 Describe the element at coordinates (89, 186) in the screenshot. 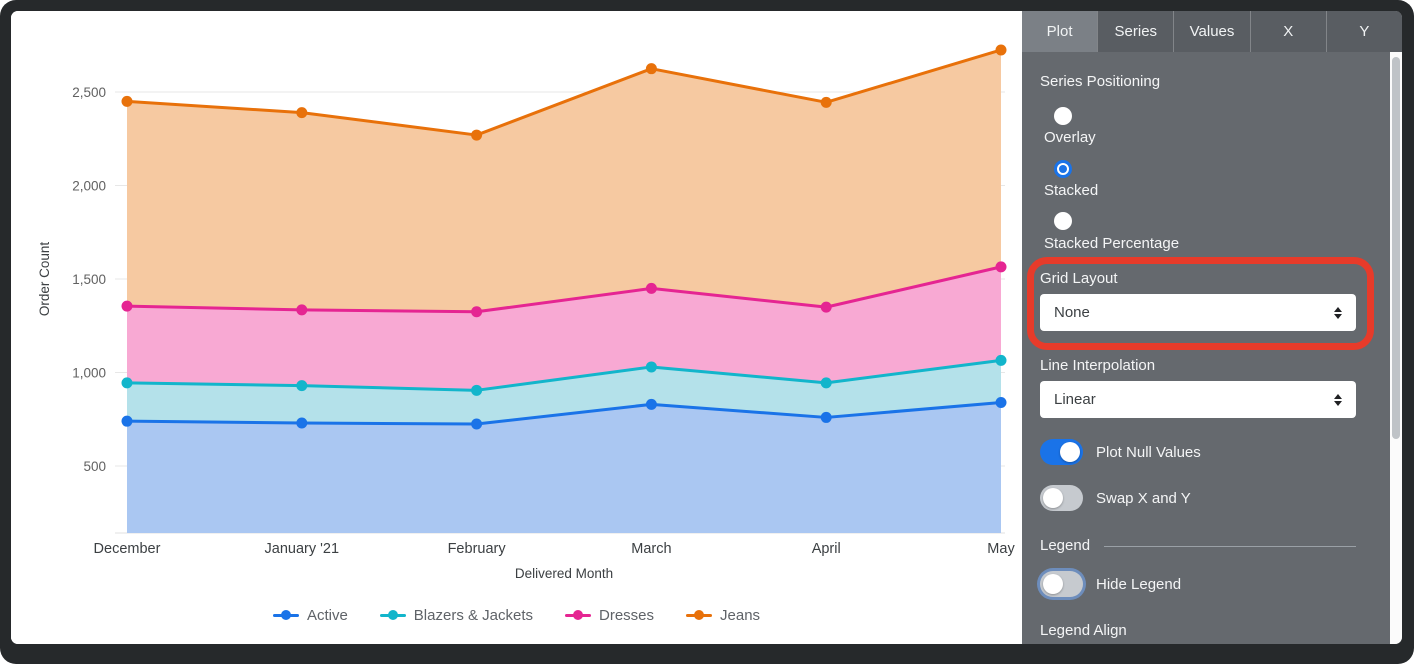

I see `y-tick-label: 2,000` at that location.